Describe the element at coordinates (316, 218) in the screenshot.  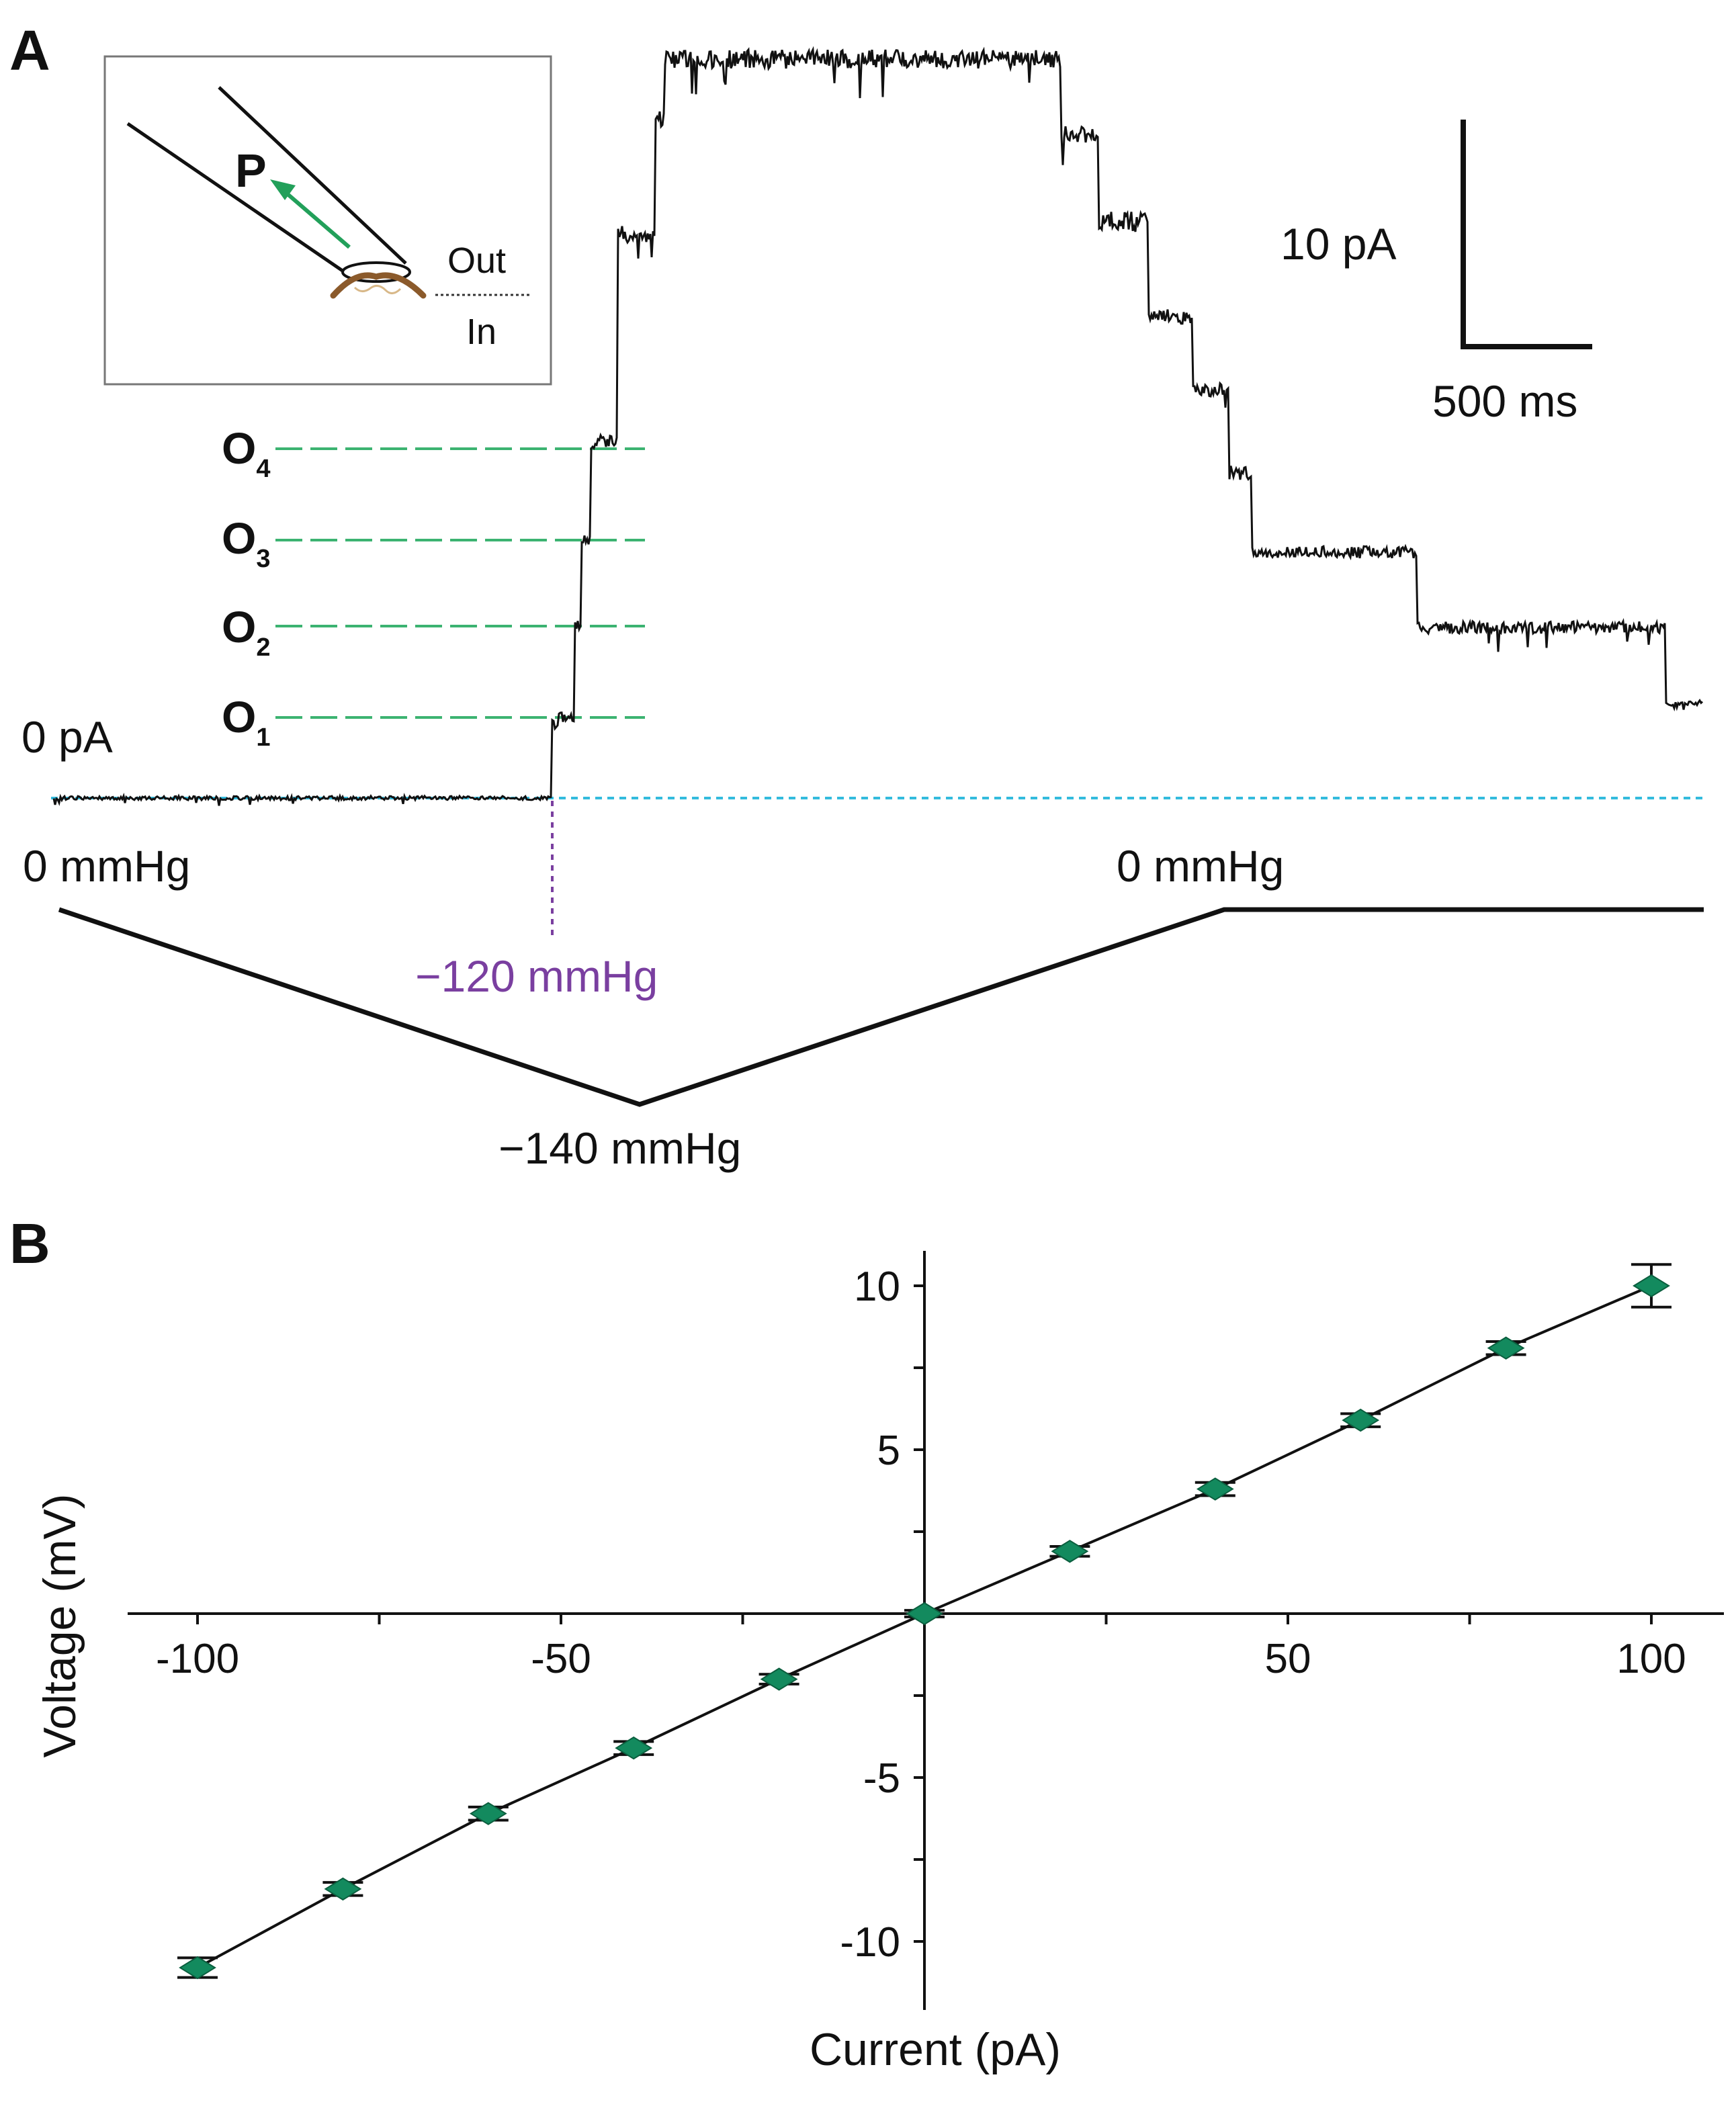
I see `pressure-arrow-icon` at that location.